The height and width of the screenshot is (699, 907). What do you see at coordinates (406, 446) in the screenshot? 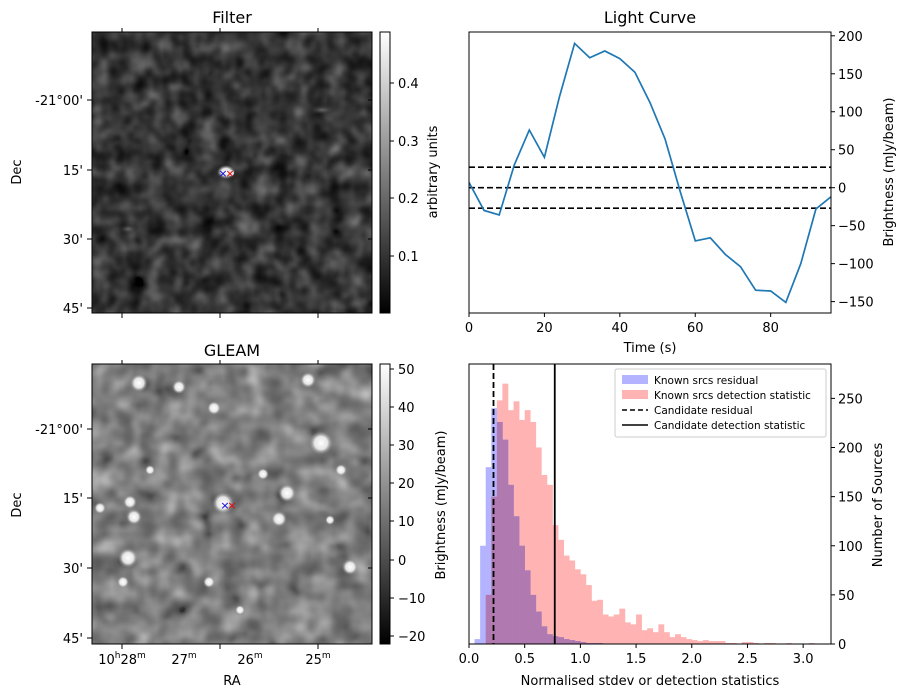
I see `gleam-cb-tick-2: 30` at bounding box center [406, 446].